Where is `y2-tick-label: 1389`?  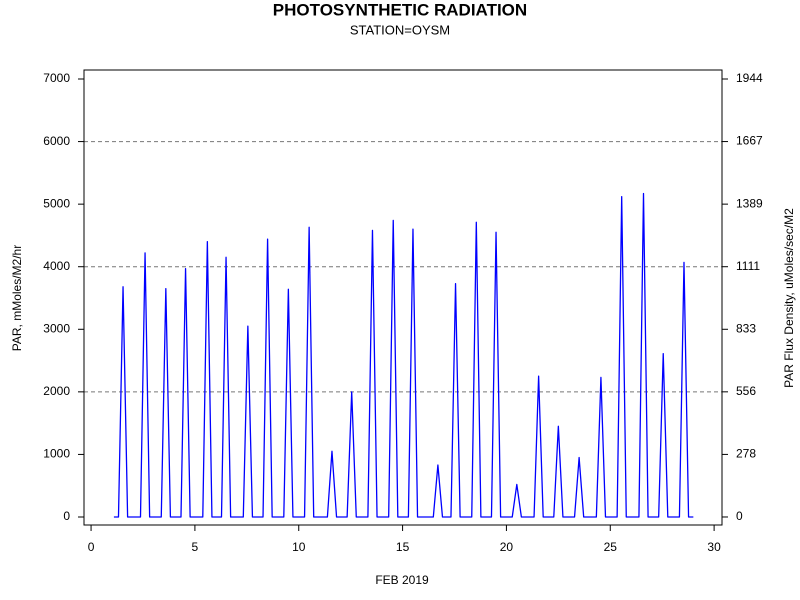
y2-tick-label: 1389 is located at coordinates (749, 203).